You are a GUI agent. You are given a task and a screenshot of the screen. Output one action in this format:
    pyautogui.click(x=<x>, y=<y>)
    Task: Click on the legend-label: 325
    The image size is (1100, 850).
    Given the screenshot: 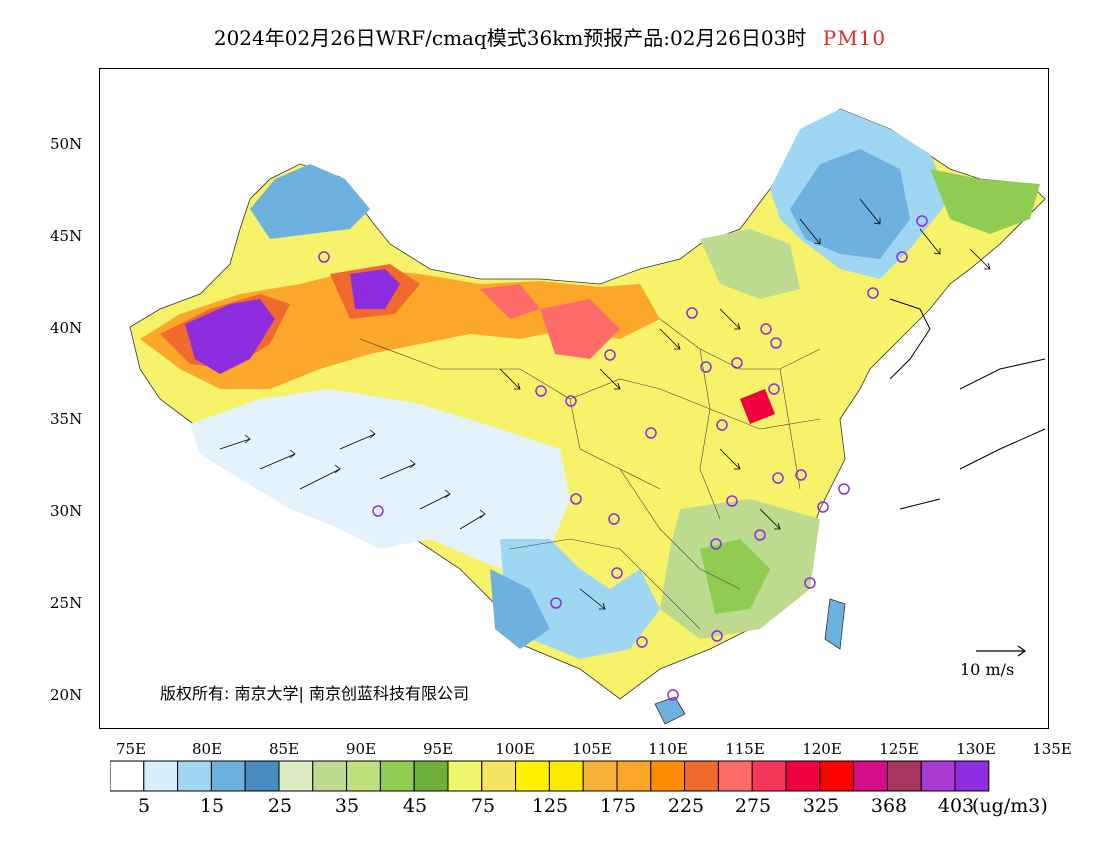 What is the action you would take?
    pyautogui.click(x=821, y=806)
    